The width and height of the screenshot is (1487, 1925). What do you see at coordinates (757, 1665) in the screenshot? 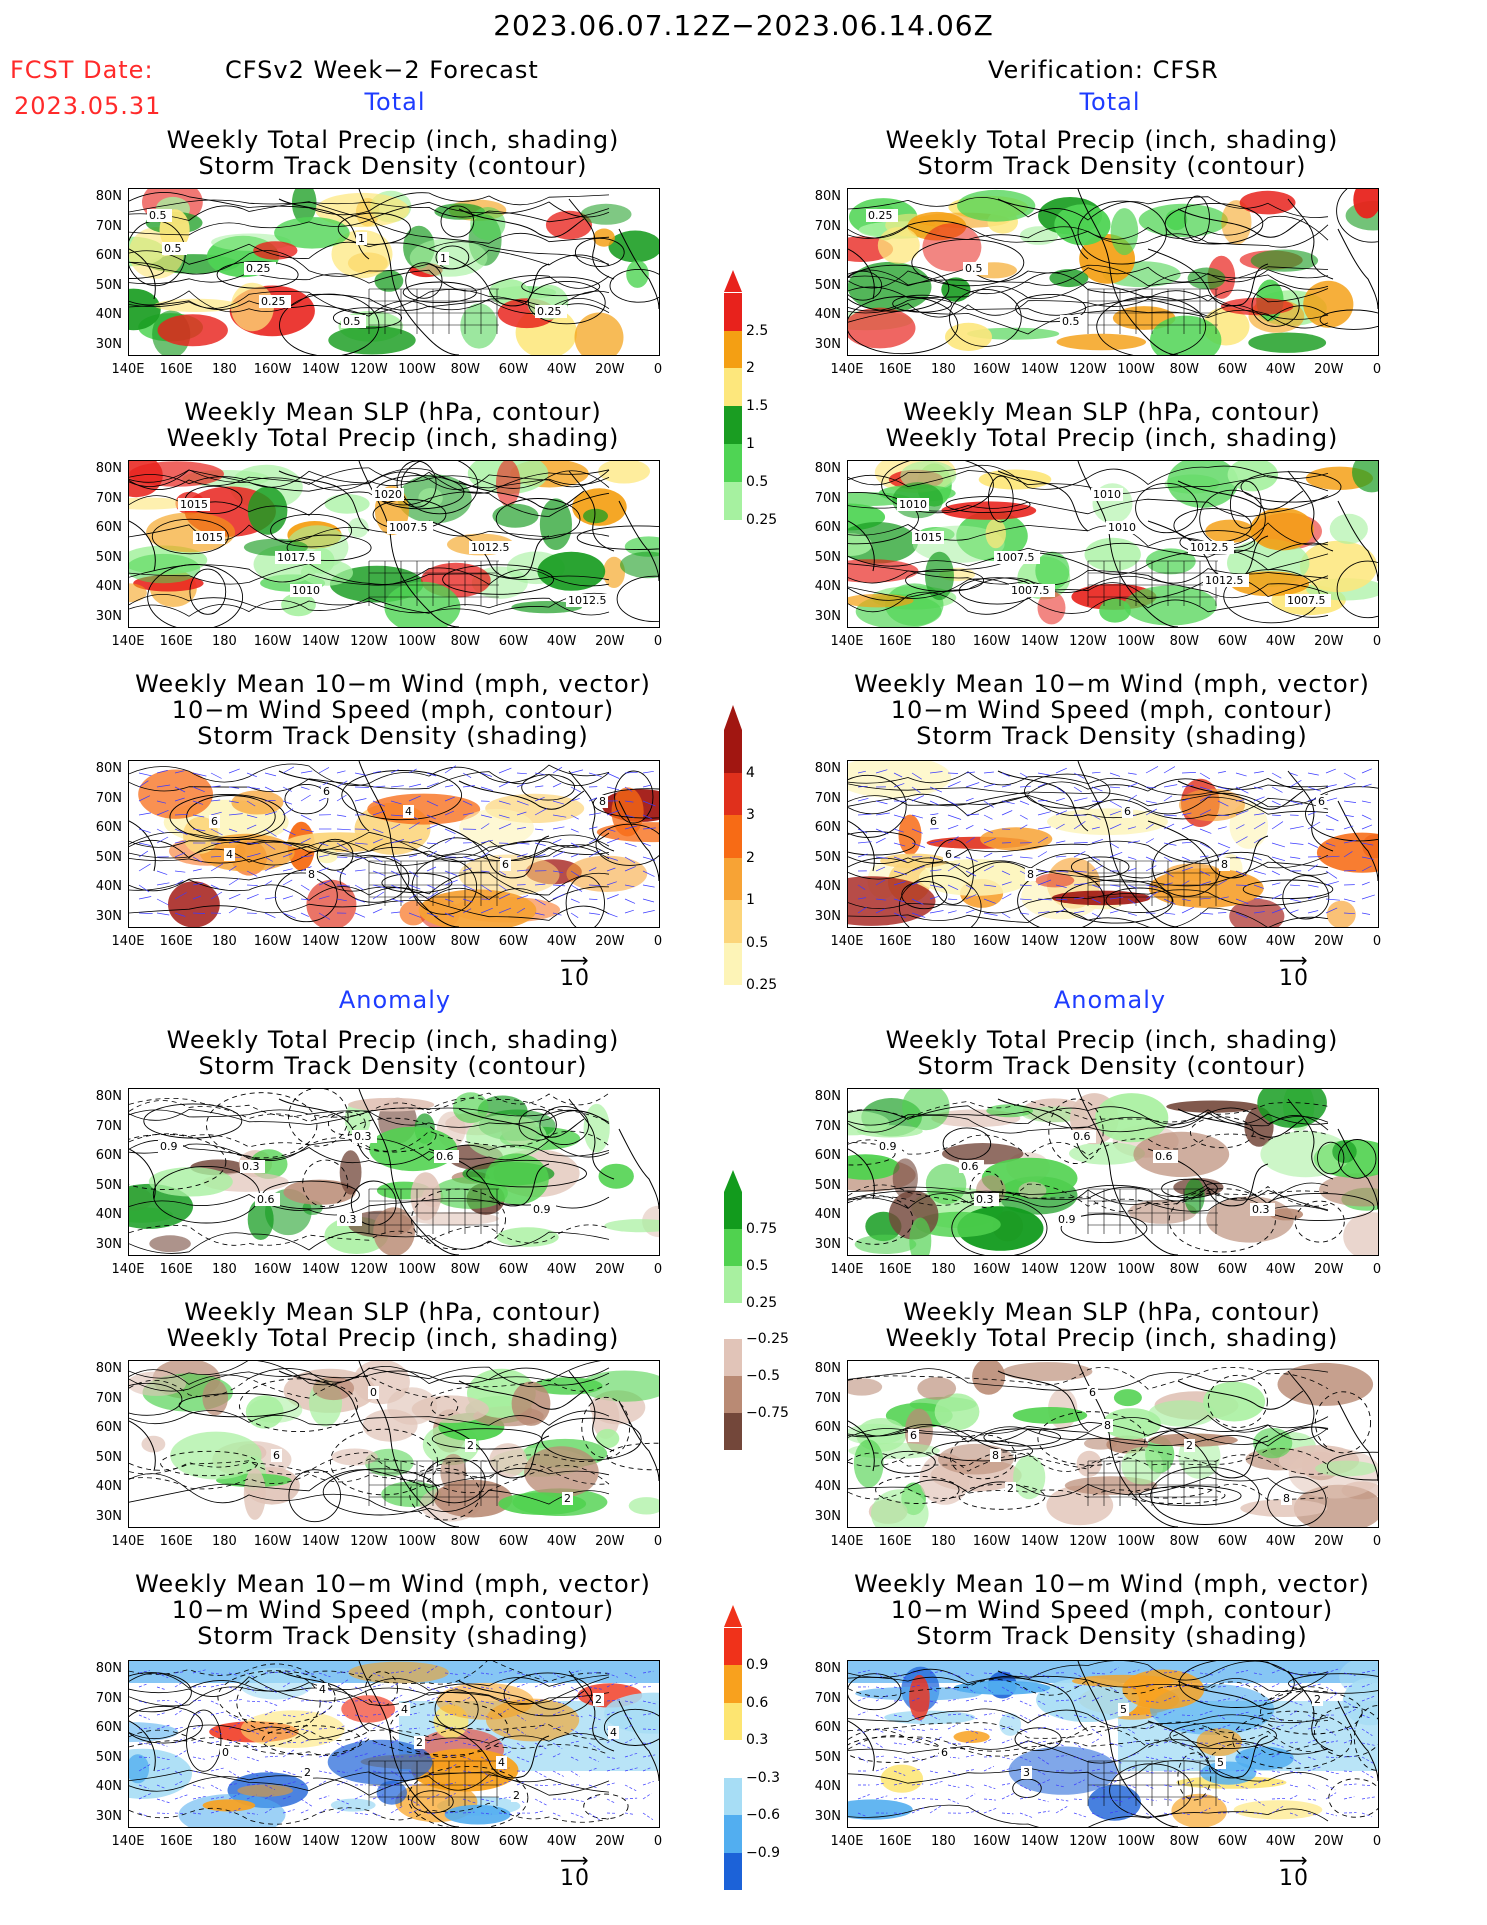
I see `colorbar-label: 0.9` at bounding box center [757, 1665].